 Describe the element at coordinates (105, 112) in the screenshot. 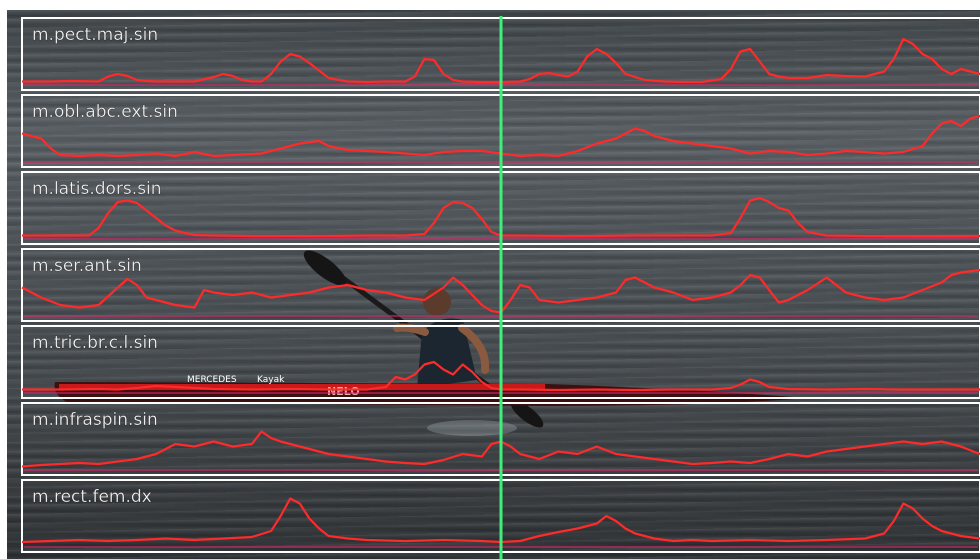

I see `series-label: m.obl.abc.ext.sin` at that location.